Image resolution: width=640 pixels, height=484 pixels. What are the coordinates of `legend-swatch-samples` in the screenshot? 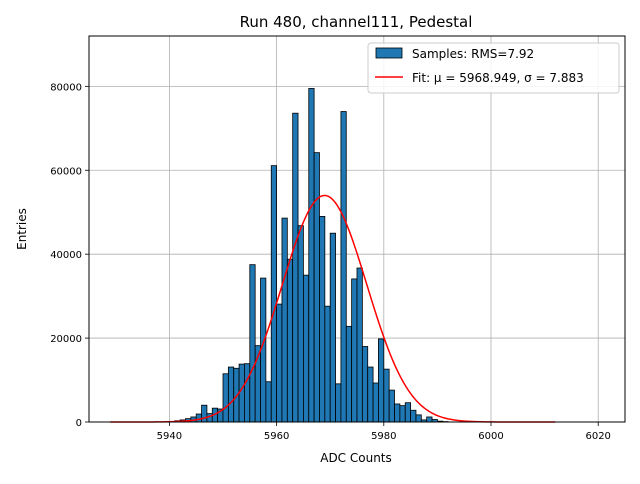 It's located at (389, 53).